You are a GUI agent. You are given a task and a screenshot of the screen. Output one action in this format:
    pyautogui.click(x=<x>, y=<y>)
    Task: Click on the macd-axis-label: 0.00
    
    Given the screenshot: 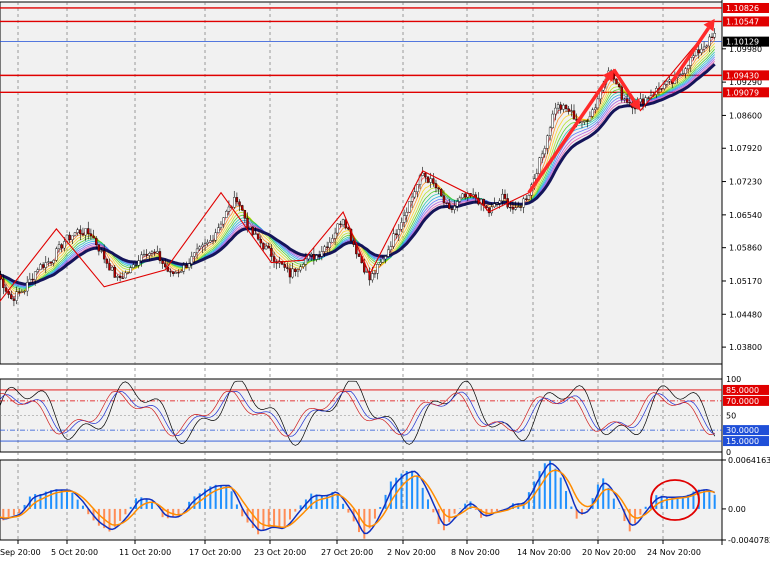 What is the action you would take?
    pyautogui.click(x=737, y=509)
    